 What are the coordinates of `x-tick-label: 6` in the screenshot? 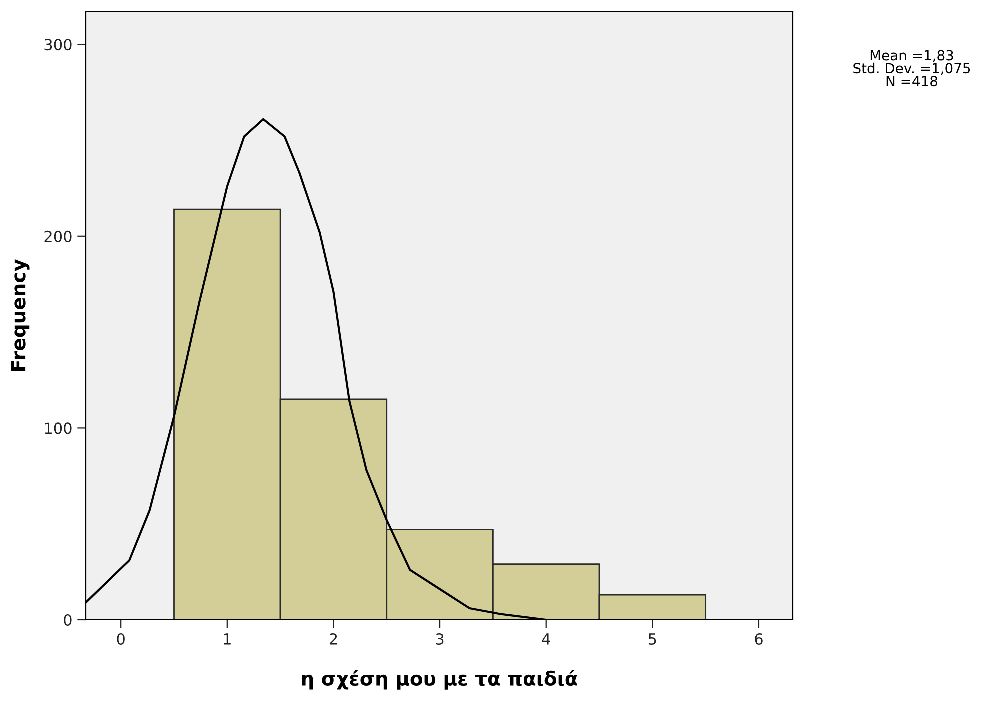 It's located at (759, 639).